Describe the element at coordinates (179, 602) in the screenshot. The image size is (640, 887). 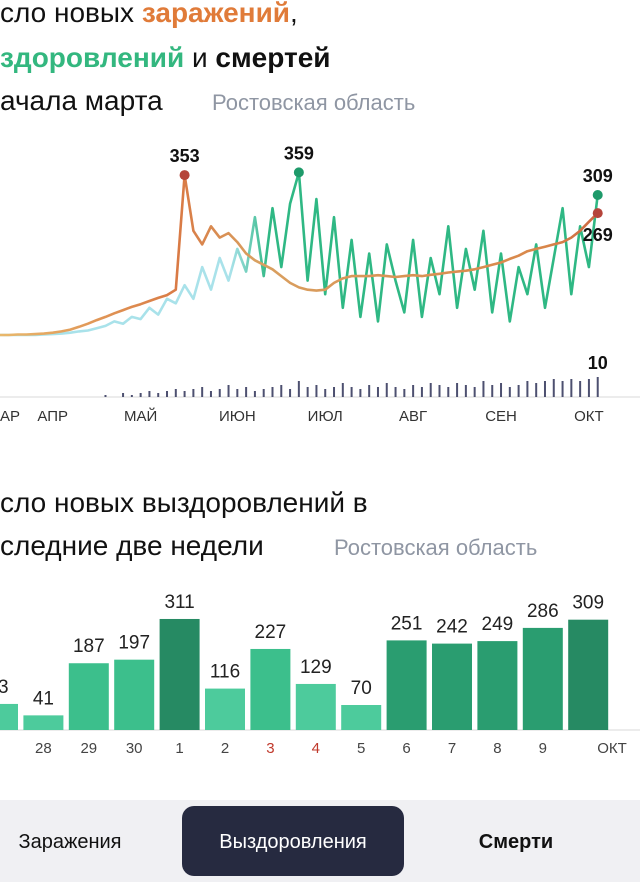
I see `data-label: 311` at that location.